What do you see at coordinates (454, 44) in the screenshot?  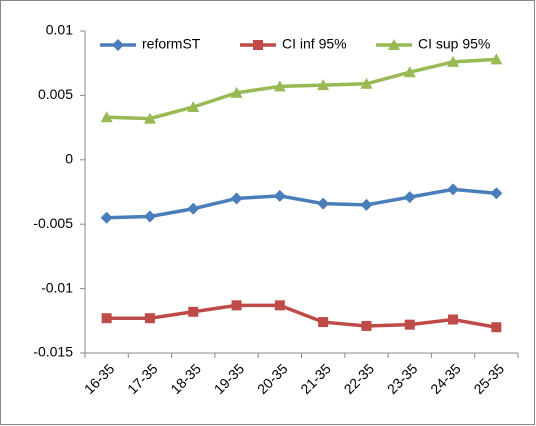 I see `legend-label: CI sup 95%` at bounding box center [454, 44].